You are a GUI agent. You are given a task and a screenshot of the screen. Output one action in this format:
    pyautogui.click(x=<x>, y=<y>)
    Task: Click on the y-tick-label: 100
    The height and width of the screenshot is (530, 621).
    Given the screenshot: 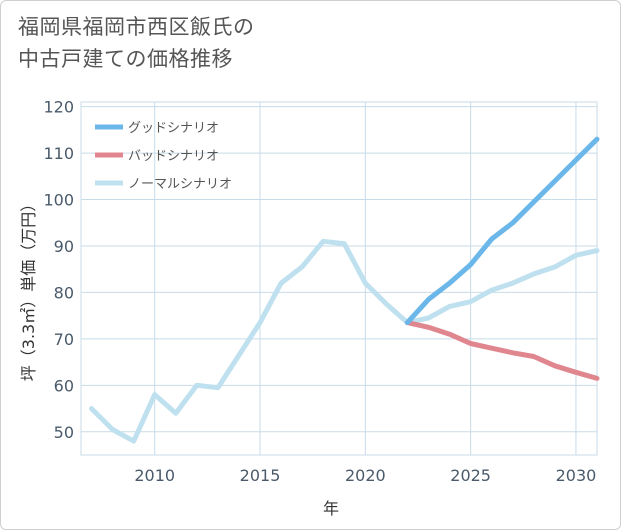 What is the action you would take?
    pyautogui.click(x=58, y=200)
    